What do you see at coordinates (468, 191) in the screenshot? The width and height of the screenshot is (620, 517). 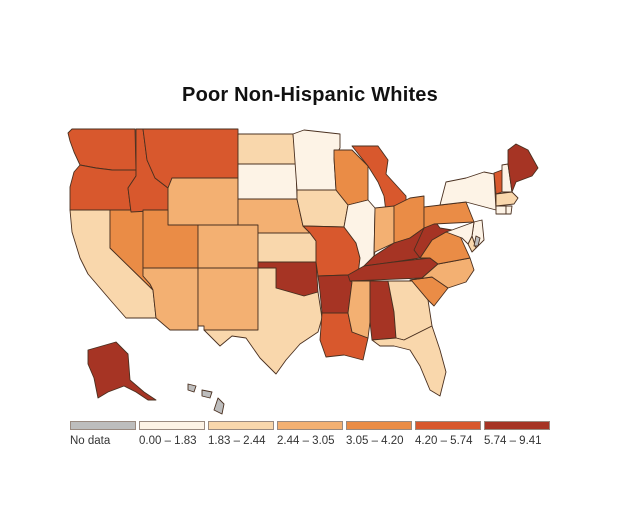 I see `state-ny` at bounding box center [468, 191].